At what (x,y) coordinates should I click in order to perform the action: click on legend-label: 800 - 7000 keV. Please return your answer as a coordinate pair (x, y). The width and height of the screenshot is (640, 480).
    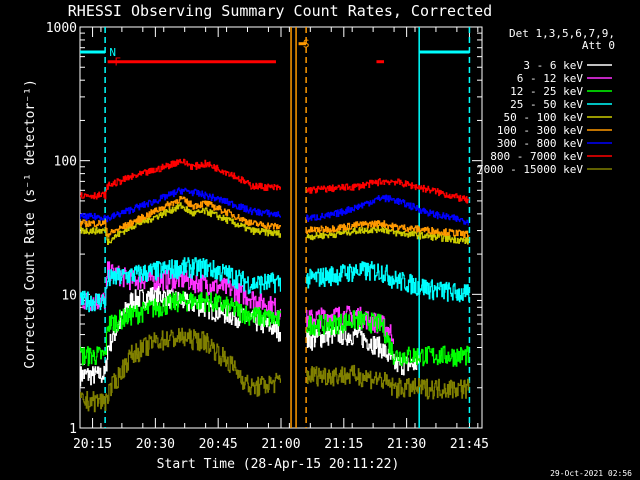
    Looking at the image, I should click on (536, 156).